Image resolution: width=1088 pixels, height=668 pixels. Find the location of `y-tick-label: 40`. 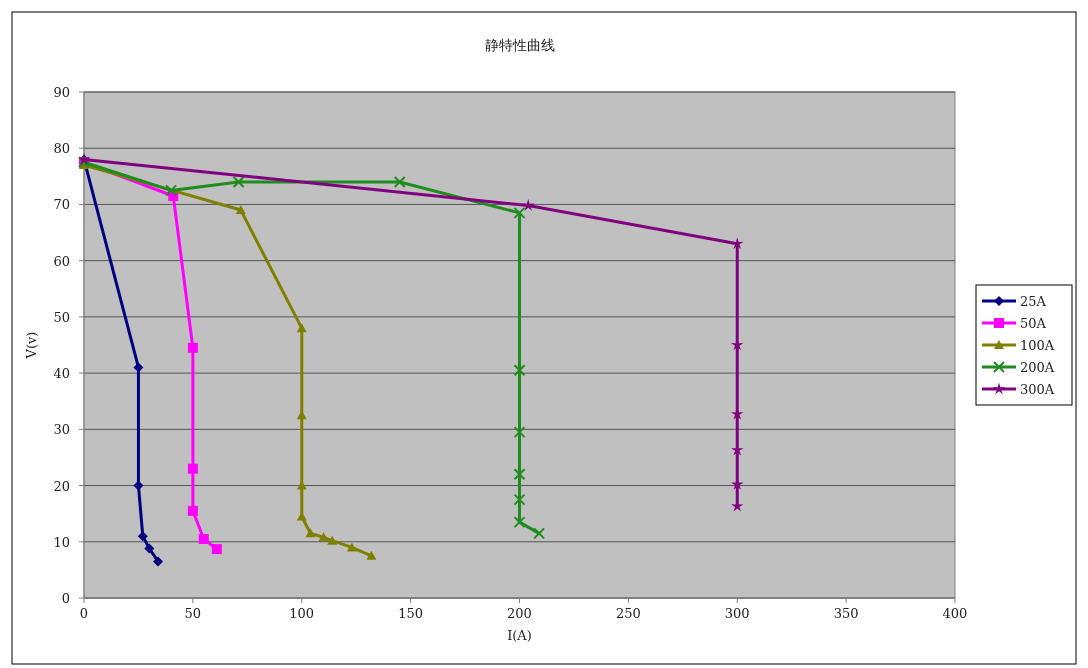

y-tick-label: 40 is located at coordinates (61, 374).